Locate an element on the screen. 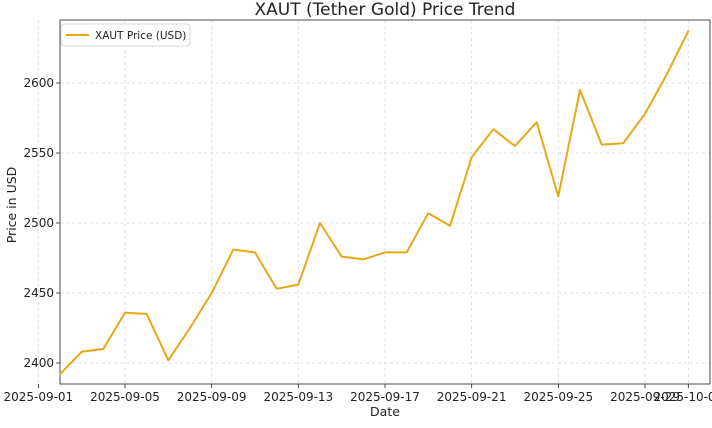 This screenshot has height=428, width=712. chart-title: XAUT (Tether Gold) Price Trend is located at coordinates (385, 10).